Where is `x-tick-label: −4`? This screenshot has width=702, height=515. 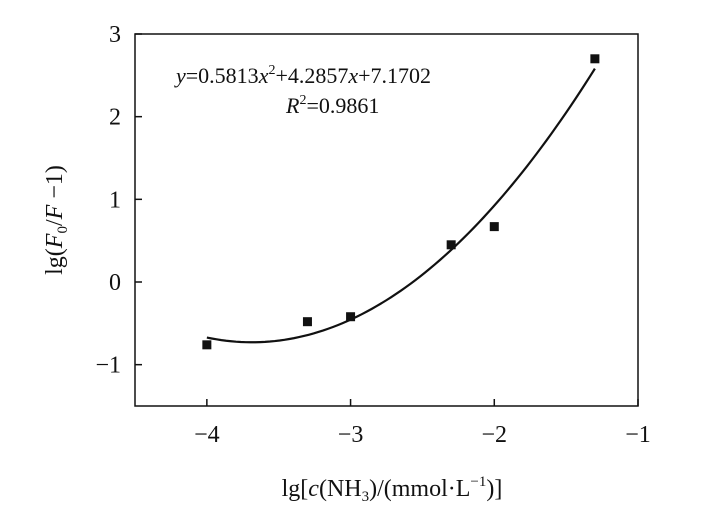
x-tick-label: −4 is located at coordinates (207, 435).